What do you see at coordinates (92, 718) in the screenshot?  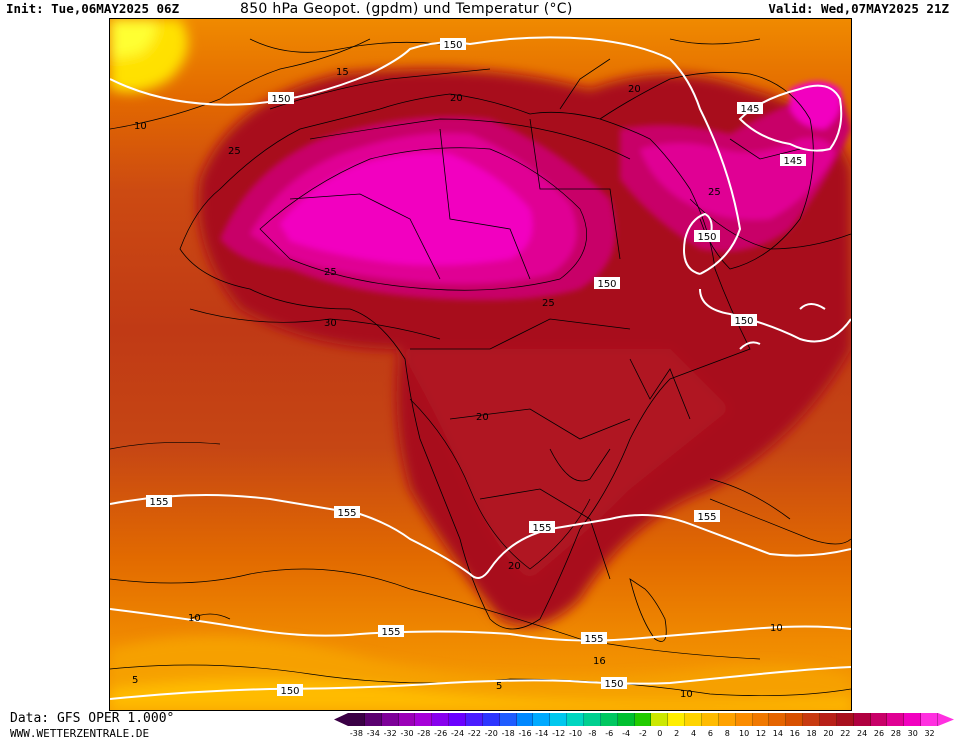 I see `data-source: Data: GFS OPER 1.000°` at bounding box center [92, 718].